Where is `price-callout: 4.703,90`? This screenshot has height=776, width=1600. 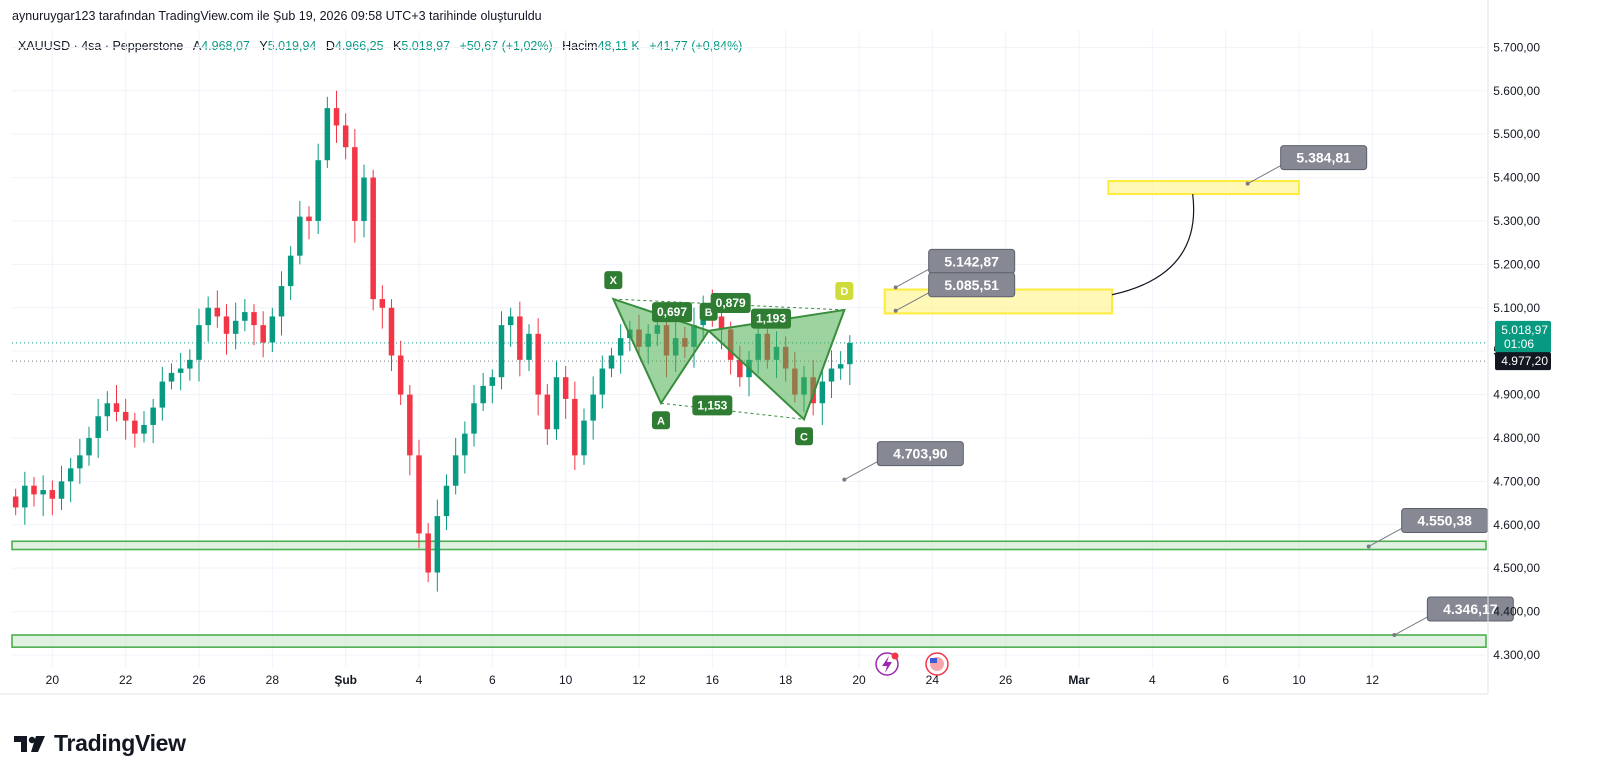 price-callout: 4.703,90 is located at coordinates (903, 461).